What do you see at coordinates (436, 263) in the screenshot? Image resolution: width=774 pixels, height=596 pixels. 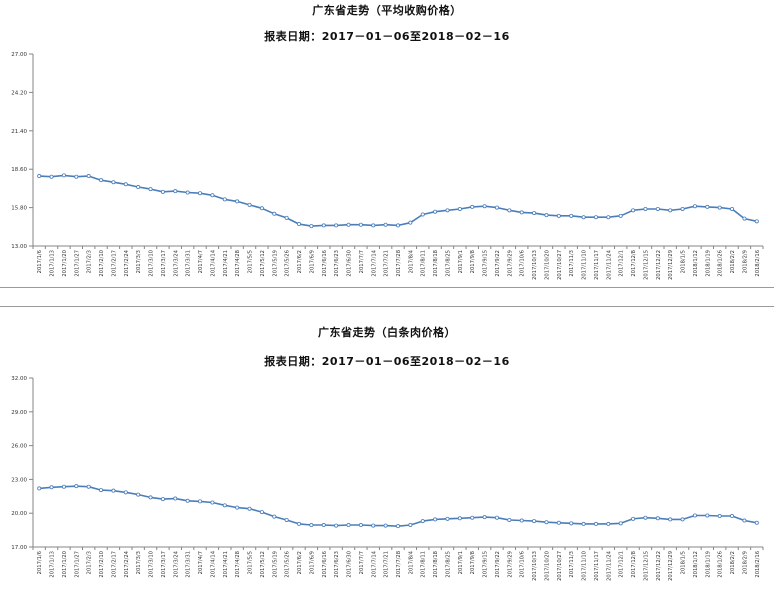 I see `x-tick-label: 2017/8/18` at bounding box center [436, 263].